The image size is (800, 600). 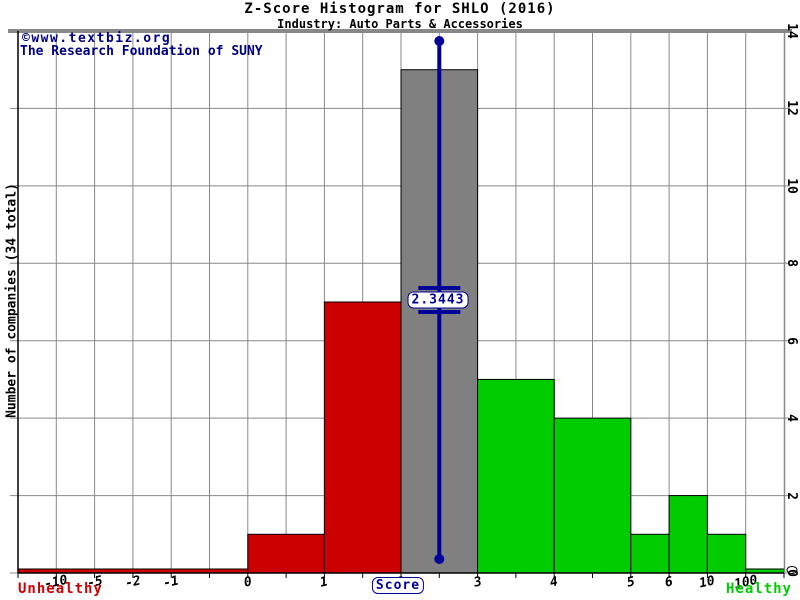 I want to click on y-tick-label: 4, so click(x=791, y=418).